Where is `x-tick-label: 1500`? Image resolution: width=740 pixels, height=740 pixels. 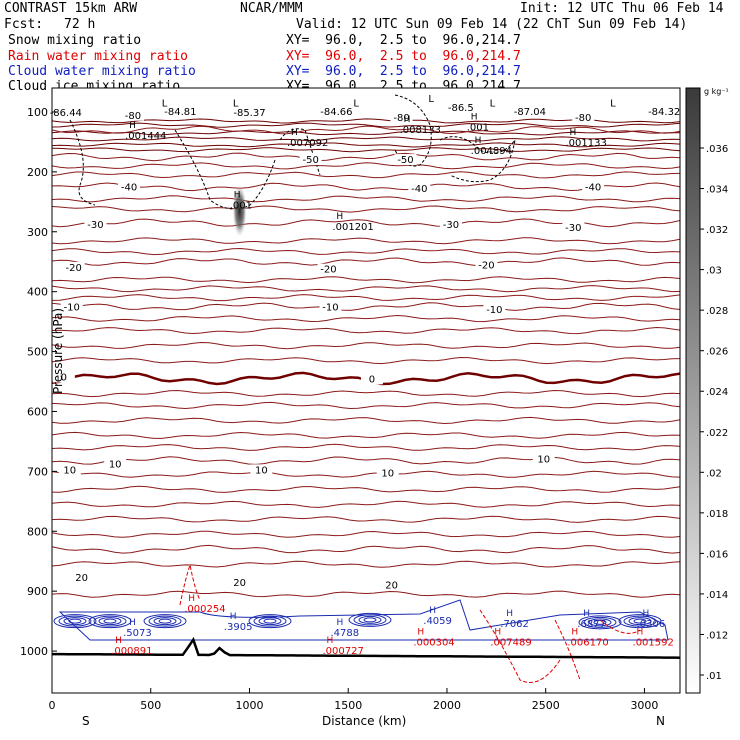
x-tick-label: 1500 is located at coordinates (348, 705).